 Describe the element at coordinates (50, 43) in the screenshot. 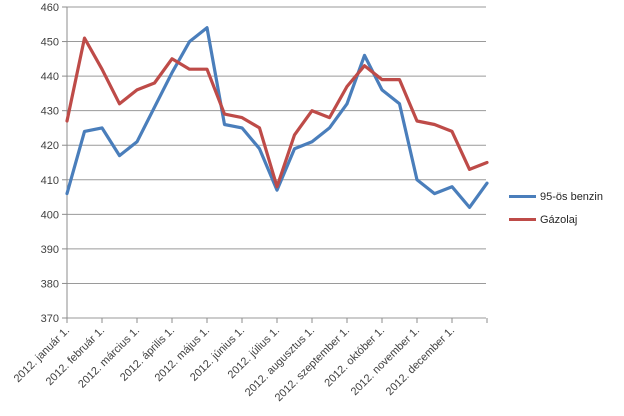

I see `y-axis-label: 450` at that location.